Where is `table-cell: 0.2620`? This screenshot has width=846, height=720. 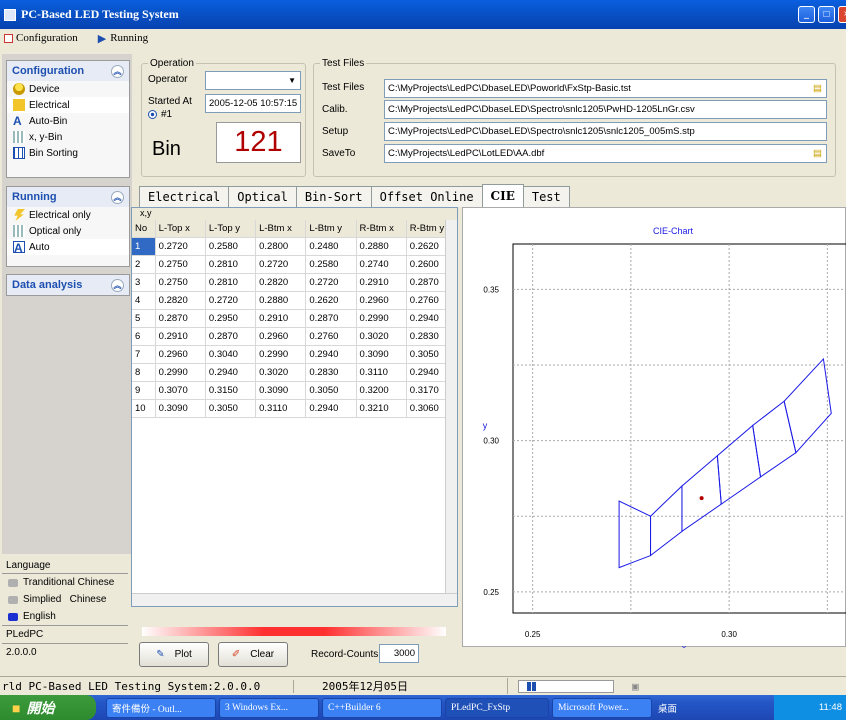 table-cell: 0.2620 is located at coordinates (331, 300).